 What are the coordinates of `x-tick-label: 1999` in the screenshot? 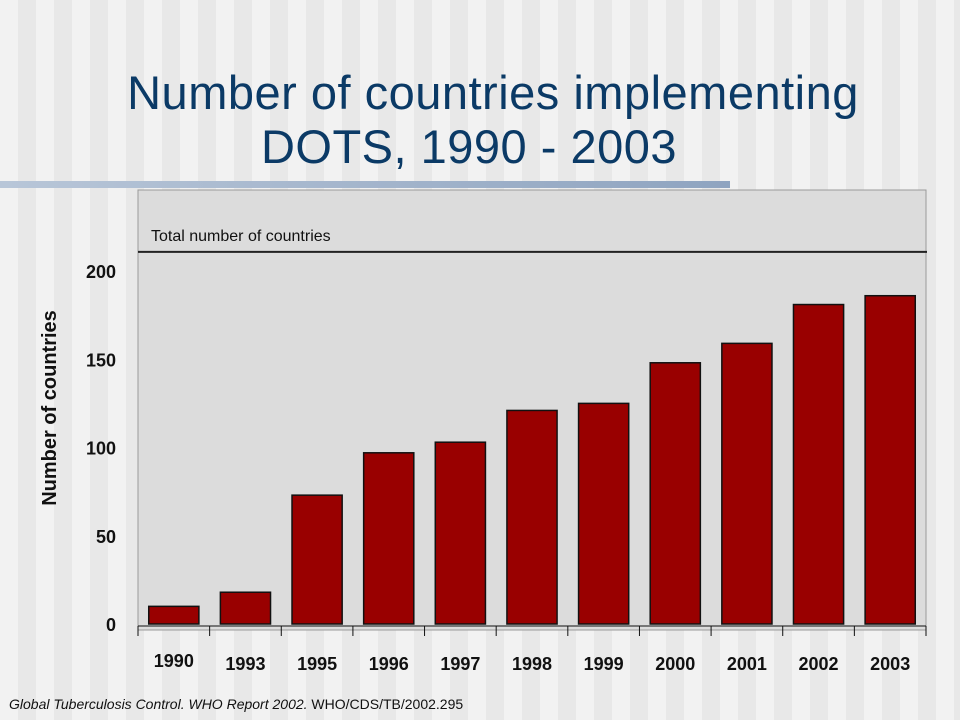 It's located at (604, 664).